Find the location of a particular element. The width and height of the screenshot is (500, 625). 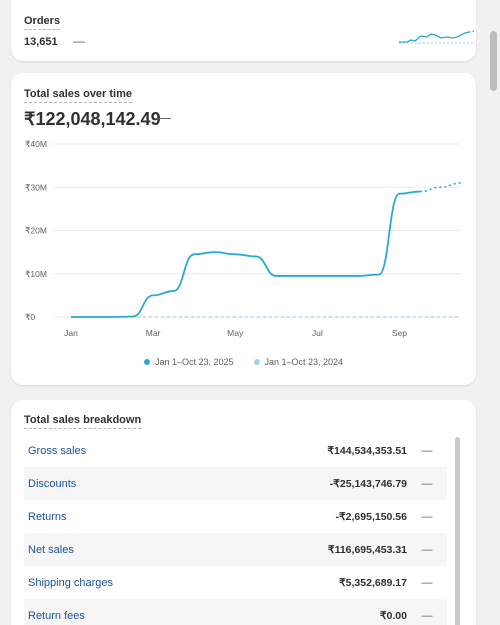

breakdown-label: Return fees is located at coordinates (56, 615).